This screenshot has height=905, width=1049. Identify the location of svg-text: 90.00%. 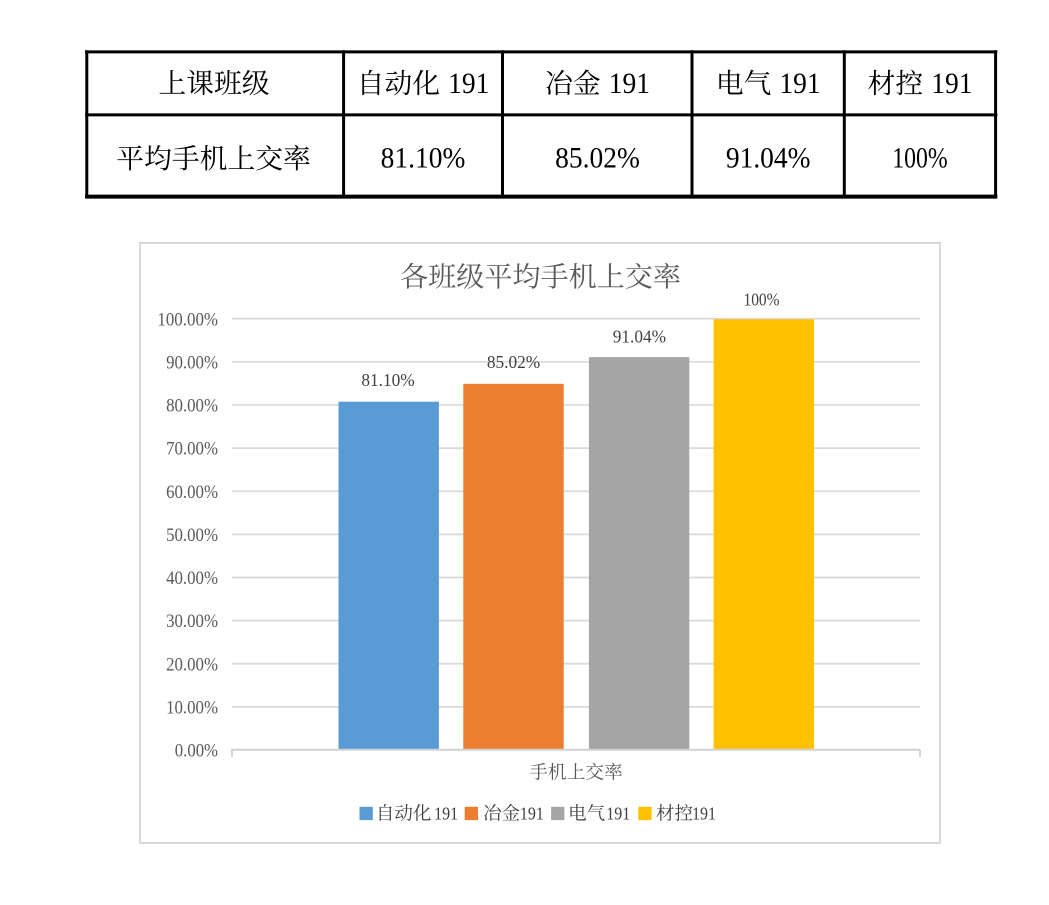
(192, 363).